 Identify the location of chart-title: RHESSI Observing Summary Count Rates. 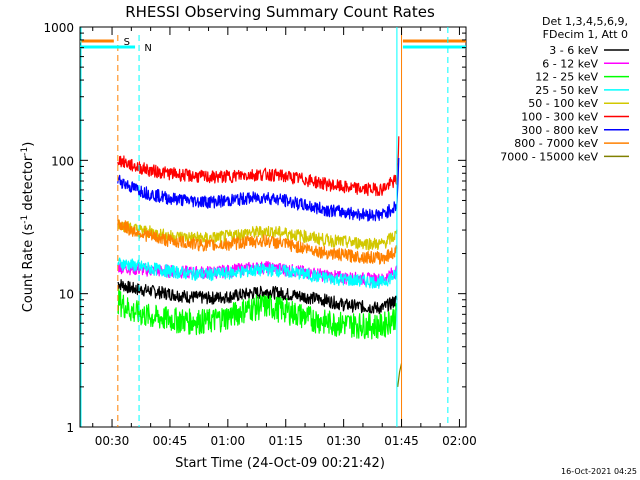
(280, 12).